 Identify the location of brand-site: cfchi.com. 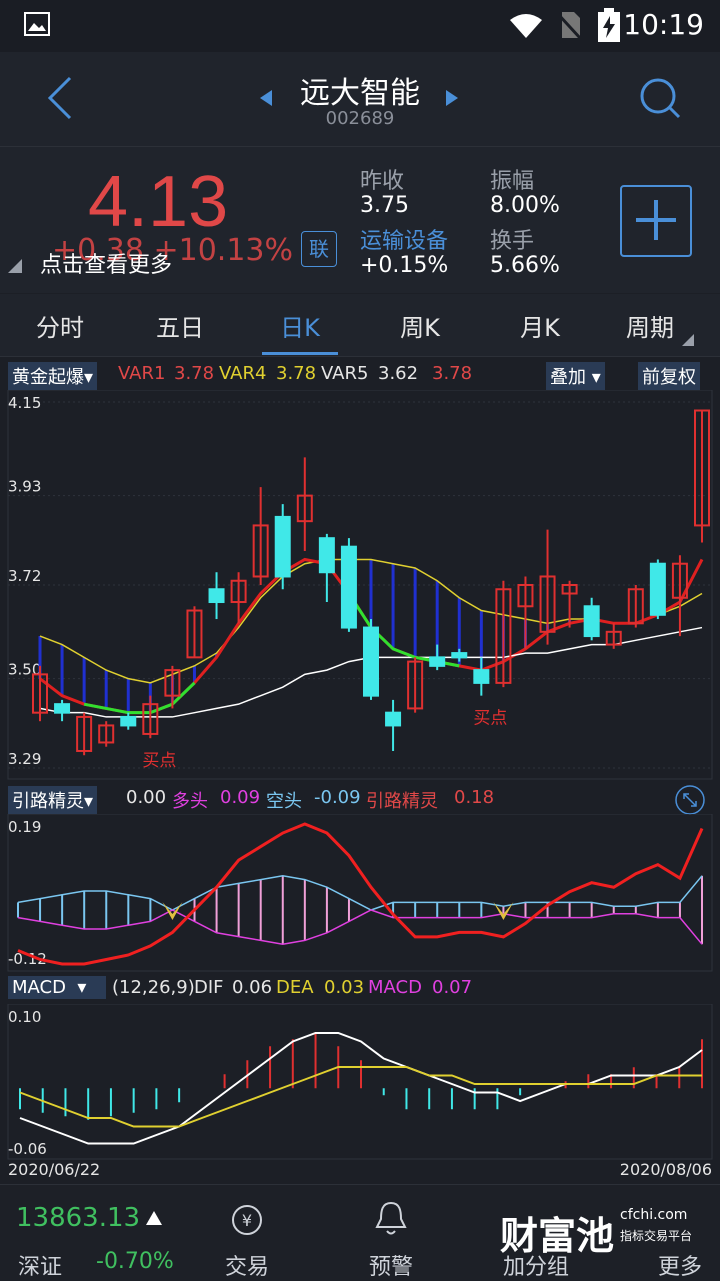
(654, 1215).